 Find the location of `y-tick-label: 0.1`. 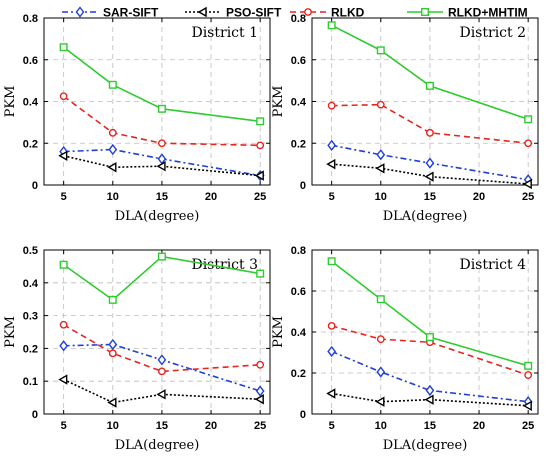

y-tick-label: 0.1 is located at coordinates (30, 382).